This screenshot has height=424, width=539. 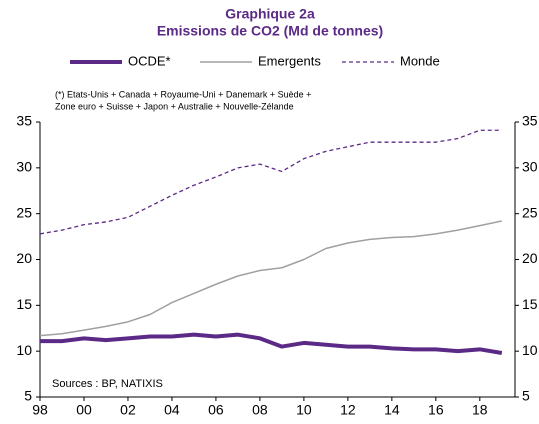 What do you see at coordinates (530, 304) in the screenshot?
I see `y2-tick-label: 15` at bounding box center [530, 304].